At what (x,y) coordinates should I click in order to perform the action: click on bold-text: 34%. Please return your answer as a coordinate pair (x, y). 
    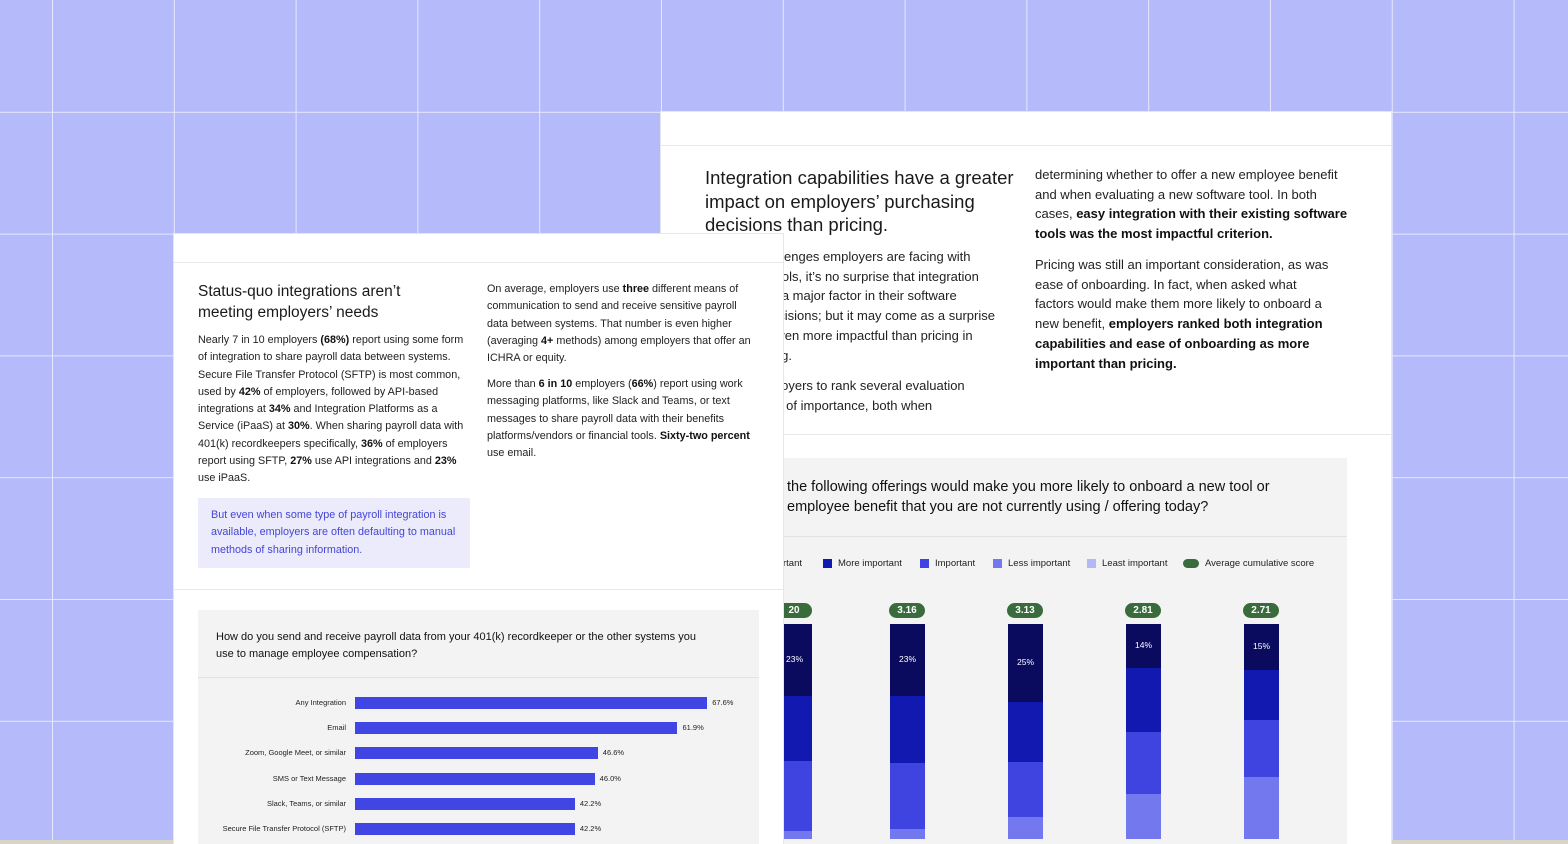
    Looking at the image, I should click on (279, 409).